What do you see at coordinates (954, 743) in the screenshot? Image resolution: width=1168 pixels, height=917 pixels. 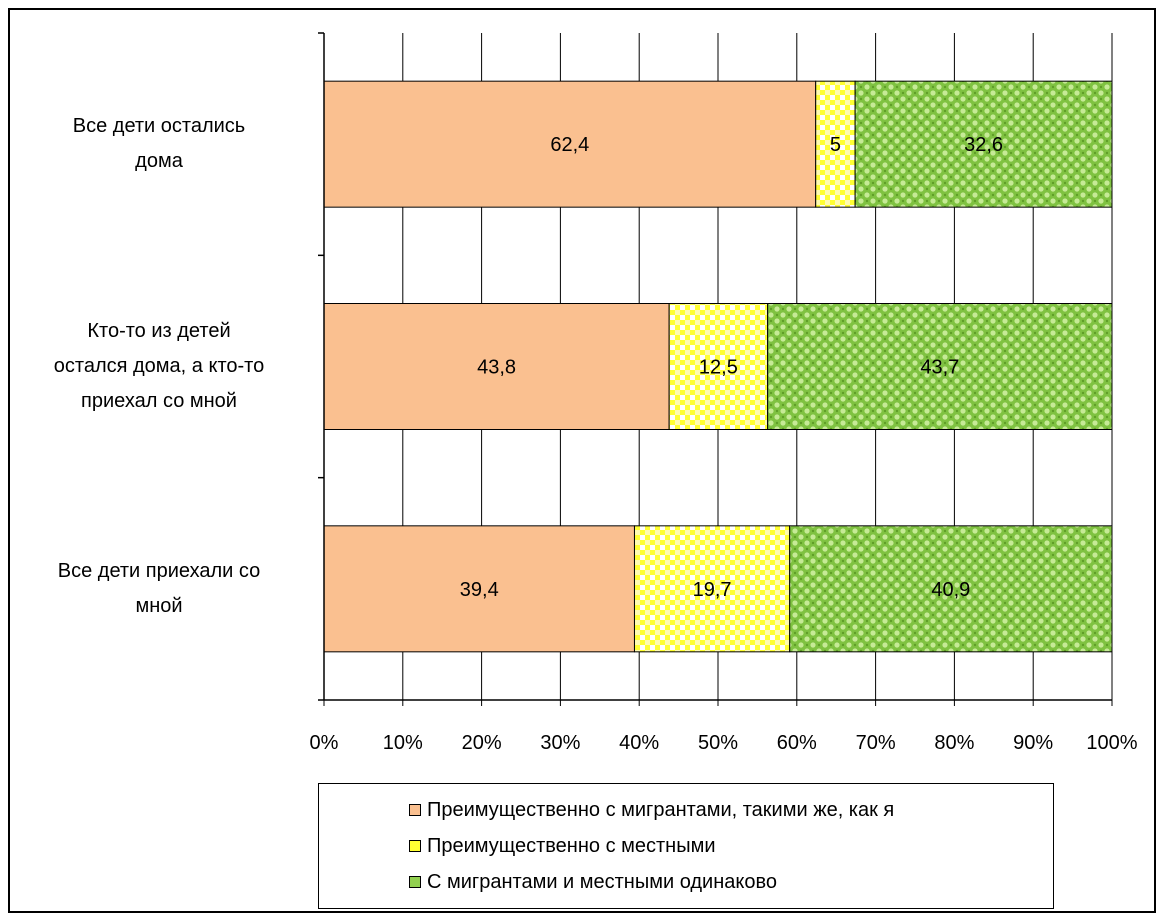 I see `x-tick-label: 80%` at bounding box center [954, 743].